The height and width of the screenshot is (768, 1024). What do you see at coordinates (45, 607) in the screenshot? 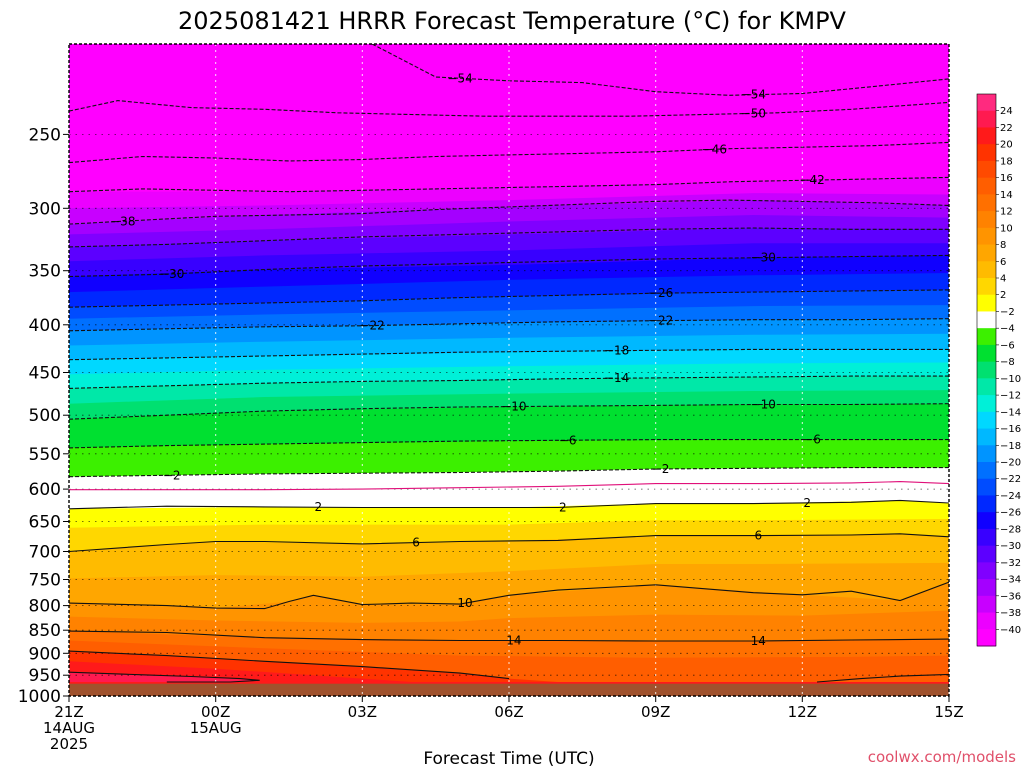
I see `y-tick-label-800: 800` at bounding box center [45, 607].